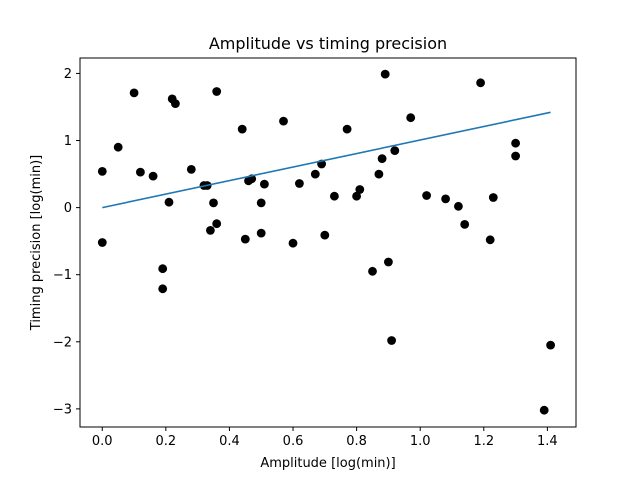  I want to click on trend-line, so click(326, 160).